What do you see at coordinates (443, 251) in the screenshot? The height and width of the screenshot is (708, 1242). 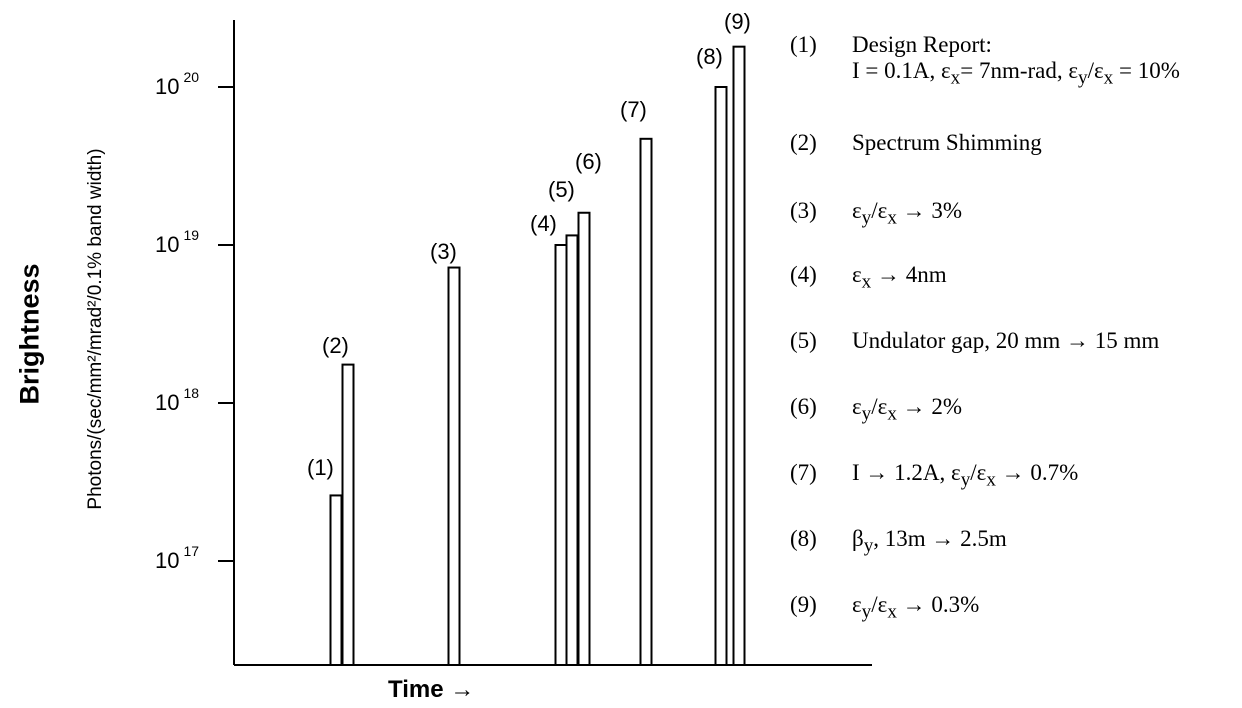 I see `bar-label: (3)` at bounding box center [443, 251].